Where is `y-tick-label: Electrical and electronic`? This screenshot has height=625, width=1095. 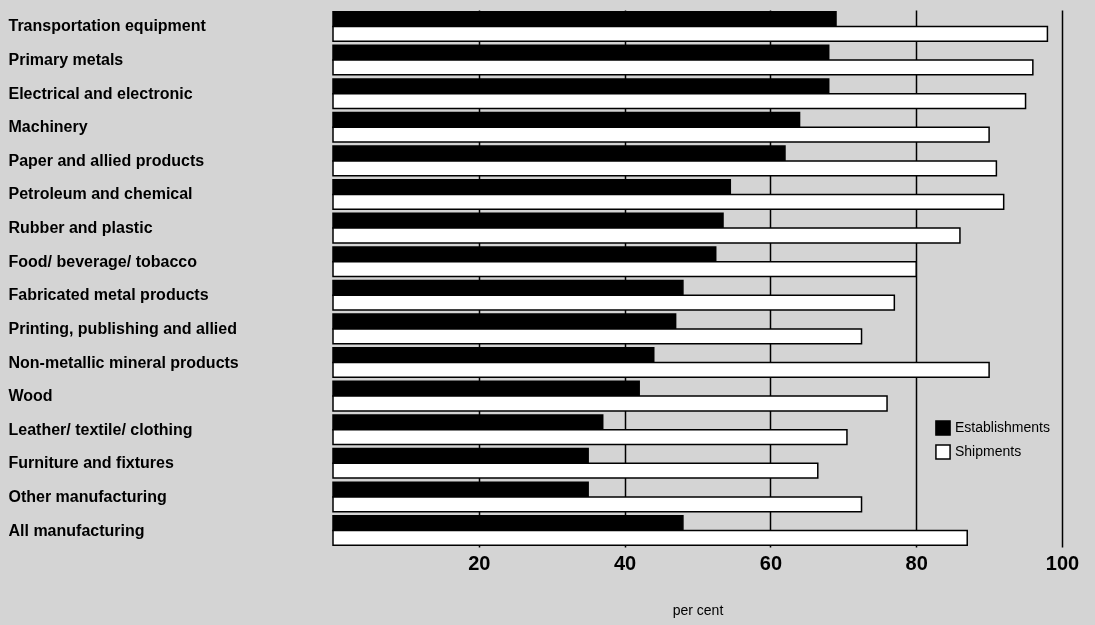 y-tick-label: Electrical and electronic is located at coordinates (100, 93).